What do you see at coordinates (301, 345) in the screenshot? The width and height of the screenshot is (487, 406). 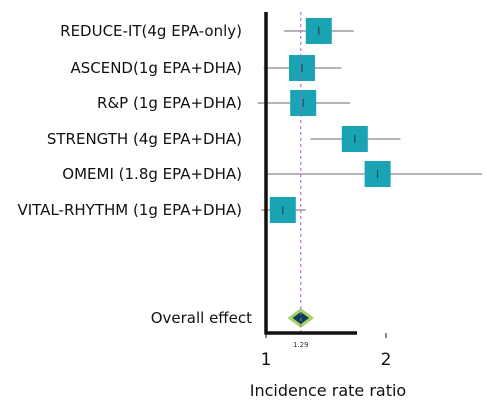 I see `reference-value-label: 1.29` at bounding box center [301, 345].